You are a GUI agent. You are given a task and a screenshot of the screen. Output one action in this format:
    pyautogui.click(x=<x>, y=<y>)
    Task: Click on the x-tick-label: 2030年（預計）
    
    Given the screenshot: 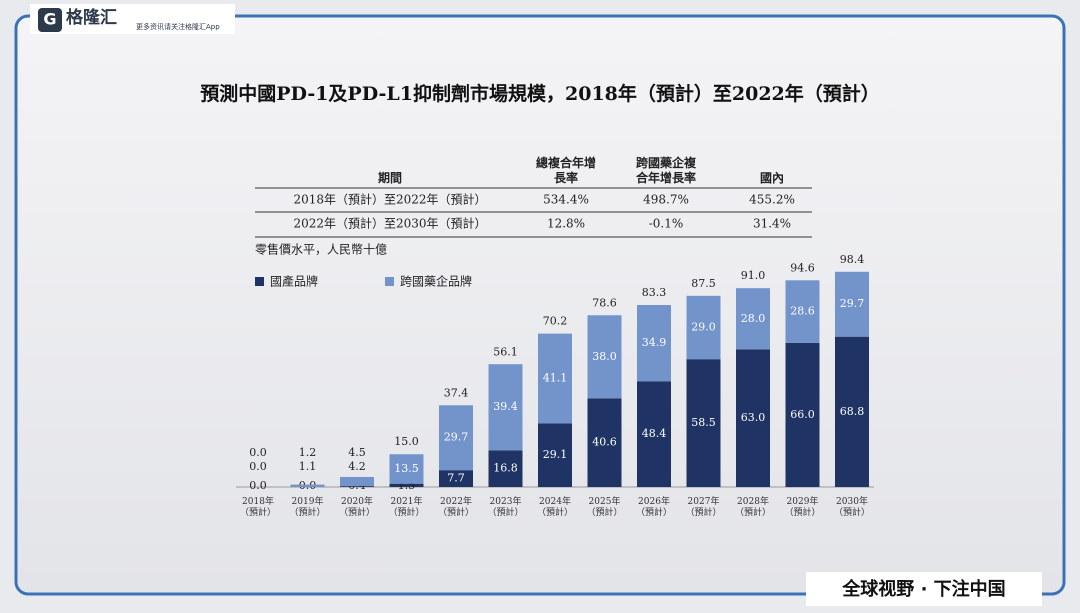 What is the action you would take?
    pyautogui.click(x=851, y=507)
    